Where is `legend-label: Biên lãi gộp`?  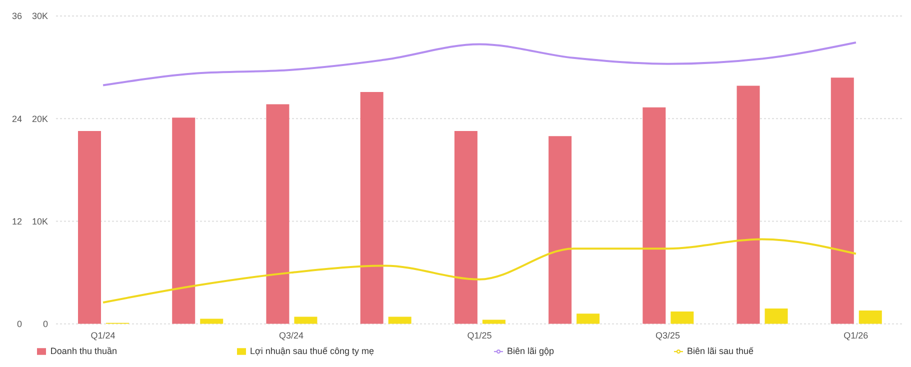
legend-label: Biên lãi gộp is located at coordinates (530, 351).